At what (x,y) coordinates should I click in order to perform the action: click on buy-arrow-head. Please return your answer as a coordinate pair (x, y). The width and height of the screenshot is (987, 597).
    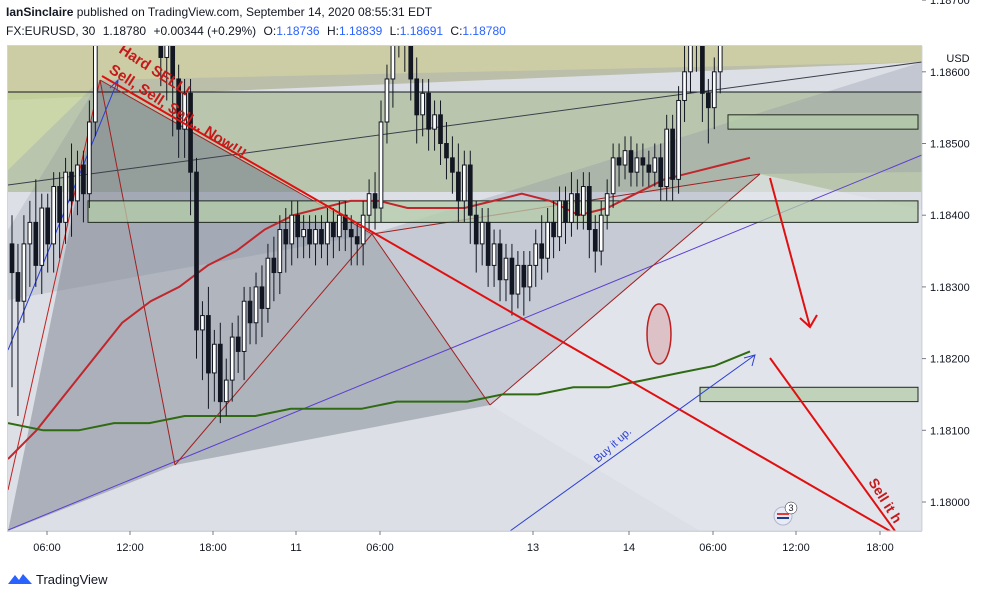
    Looking at the image, I should click on (749, 360).